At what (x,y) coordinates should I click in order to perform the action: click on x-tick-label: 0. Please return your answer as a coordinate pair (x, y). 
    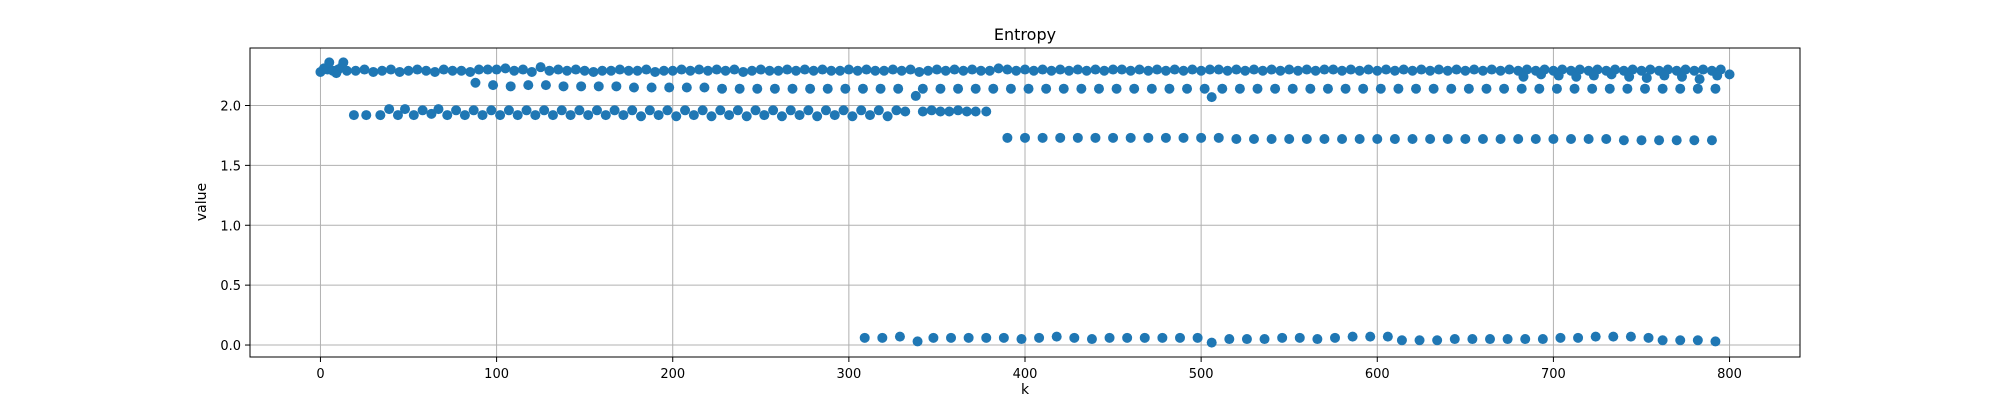
    Looking at the image, I should click on (320, 374).